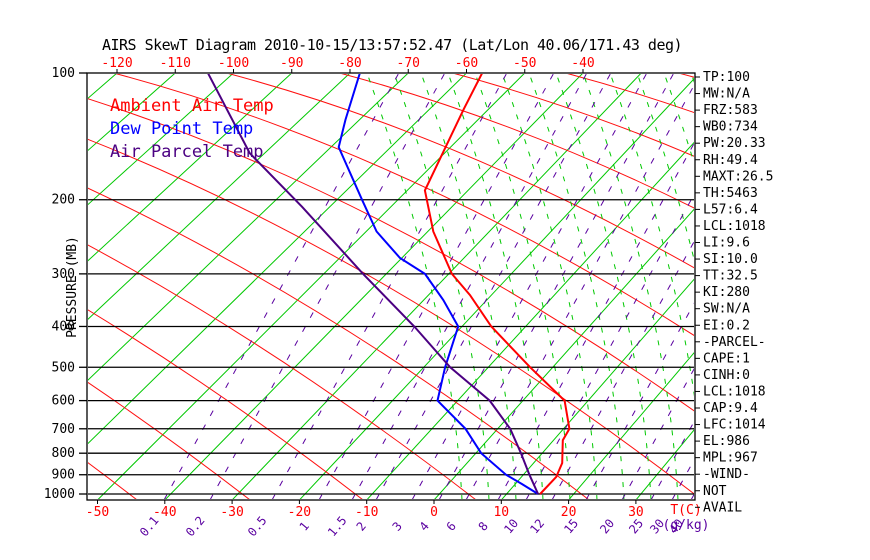  I want to click on stat-line: CAP:9.4, so click(730, 408).